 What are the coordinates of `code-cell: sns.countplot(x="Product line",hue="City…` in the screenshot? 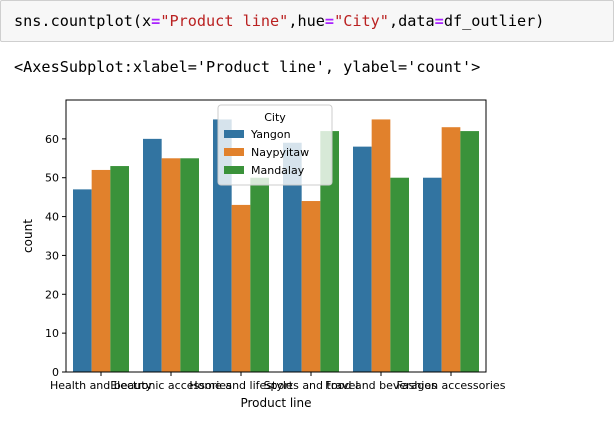 It's located at (307, 21).